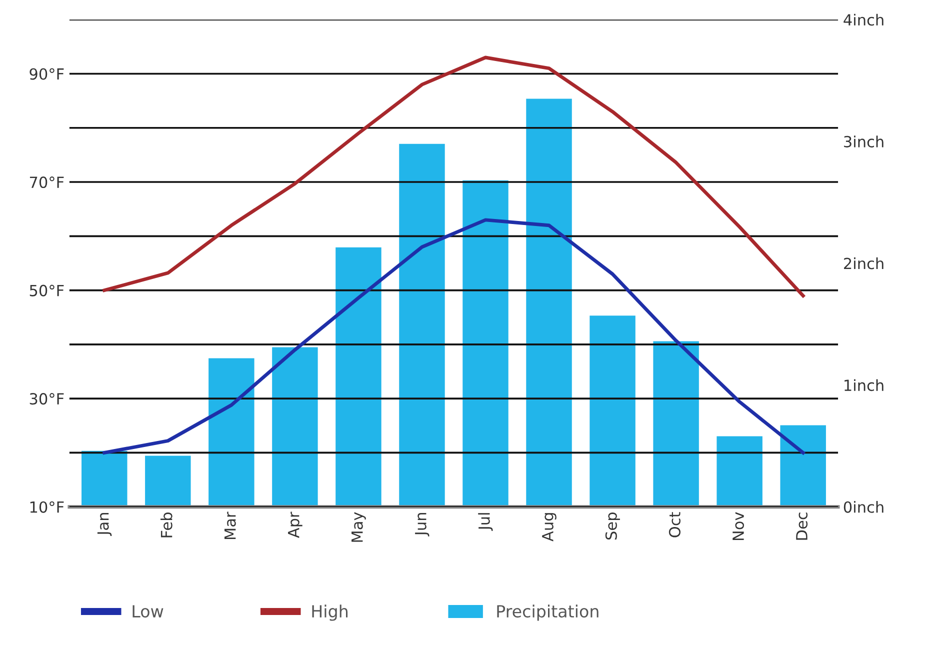 Image resolution: width=926 pixels, height=654 pixels. Describe the element at coordinates (104, 524) in the screenshot. I see `x-tick-label: Jan` at that location.